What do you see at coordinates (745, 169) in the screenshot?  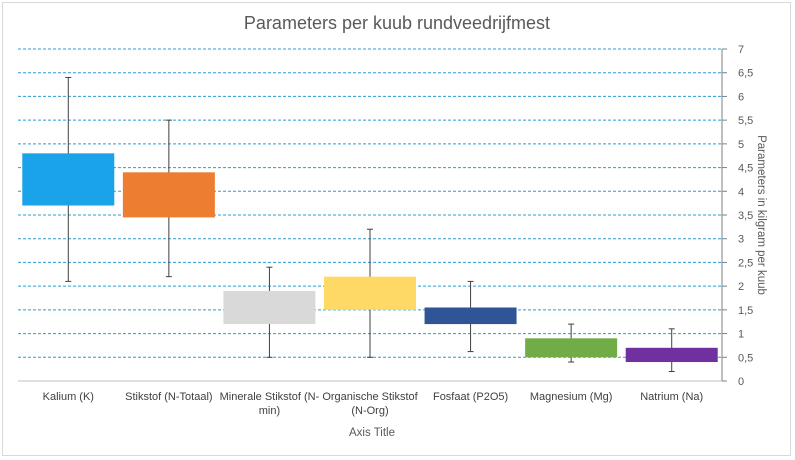 I see `y-tick-label: 4,5` at bounding box center [745, 169].